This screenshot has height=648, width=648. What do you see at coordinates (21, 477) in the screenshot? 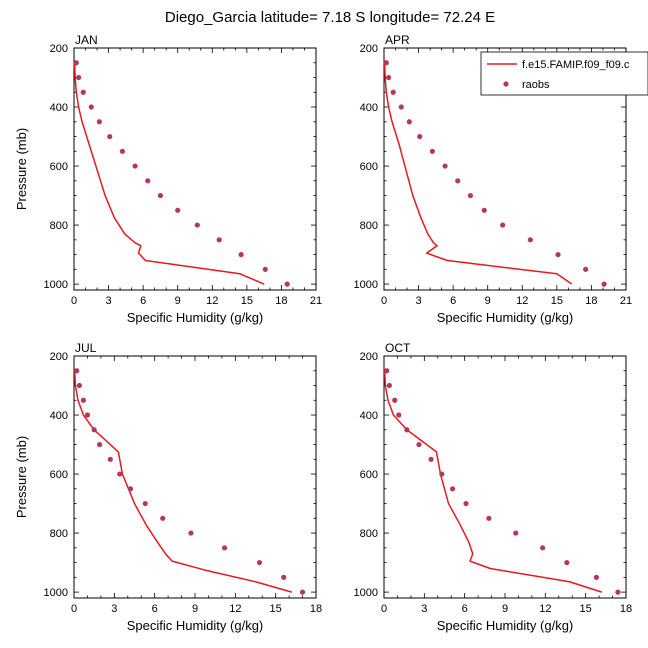
I see `y-axis-label: Pressure (mb)` at bounding box center [21, 477].